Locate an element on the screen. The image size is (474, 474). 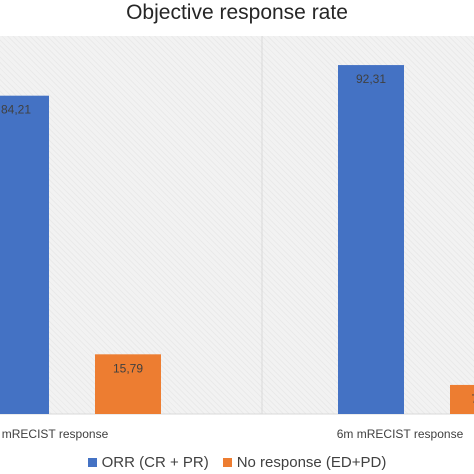
legend-item-no-response: No response (ED+PD) is located at coordinates (304, 462).